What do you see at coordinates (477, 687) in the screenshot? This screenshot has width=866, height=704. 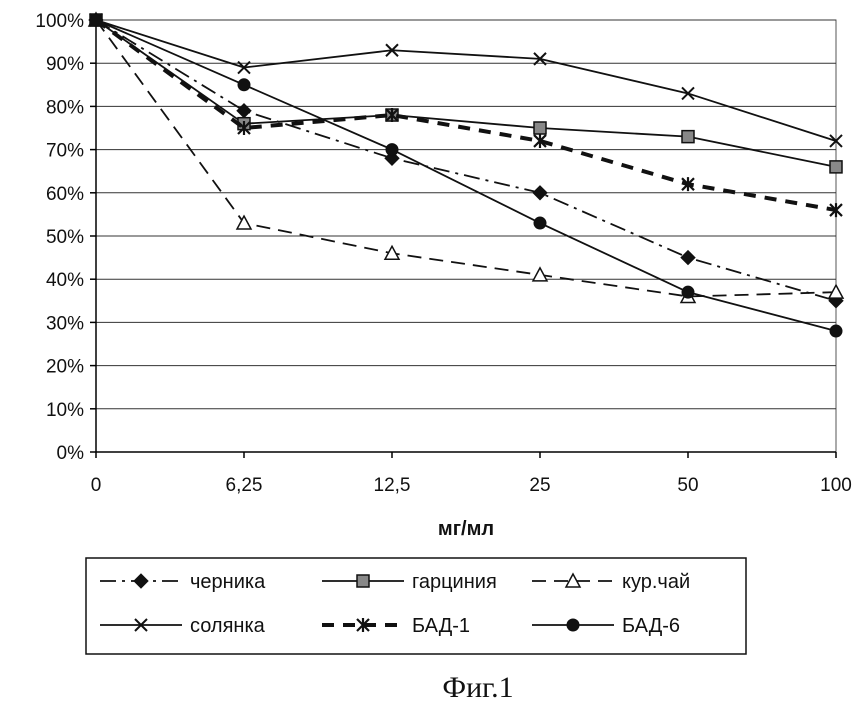 I see `figure-caption: Фиг.1` at bounding box center [477, 687].